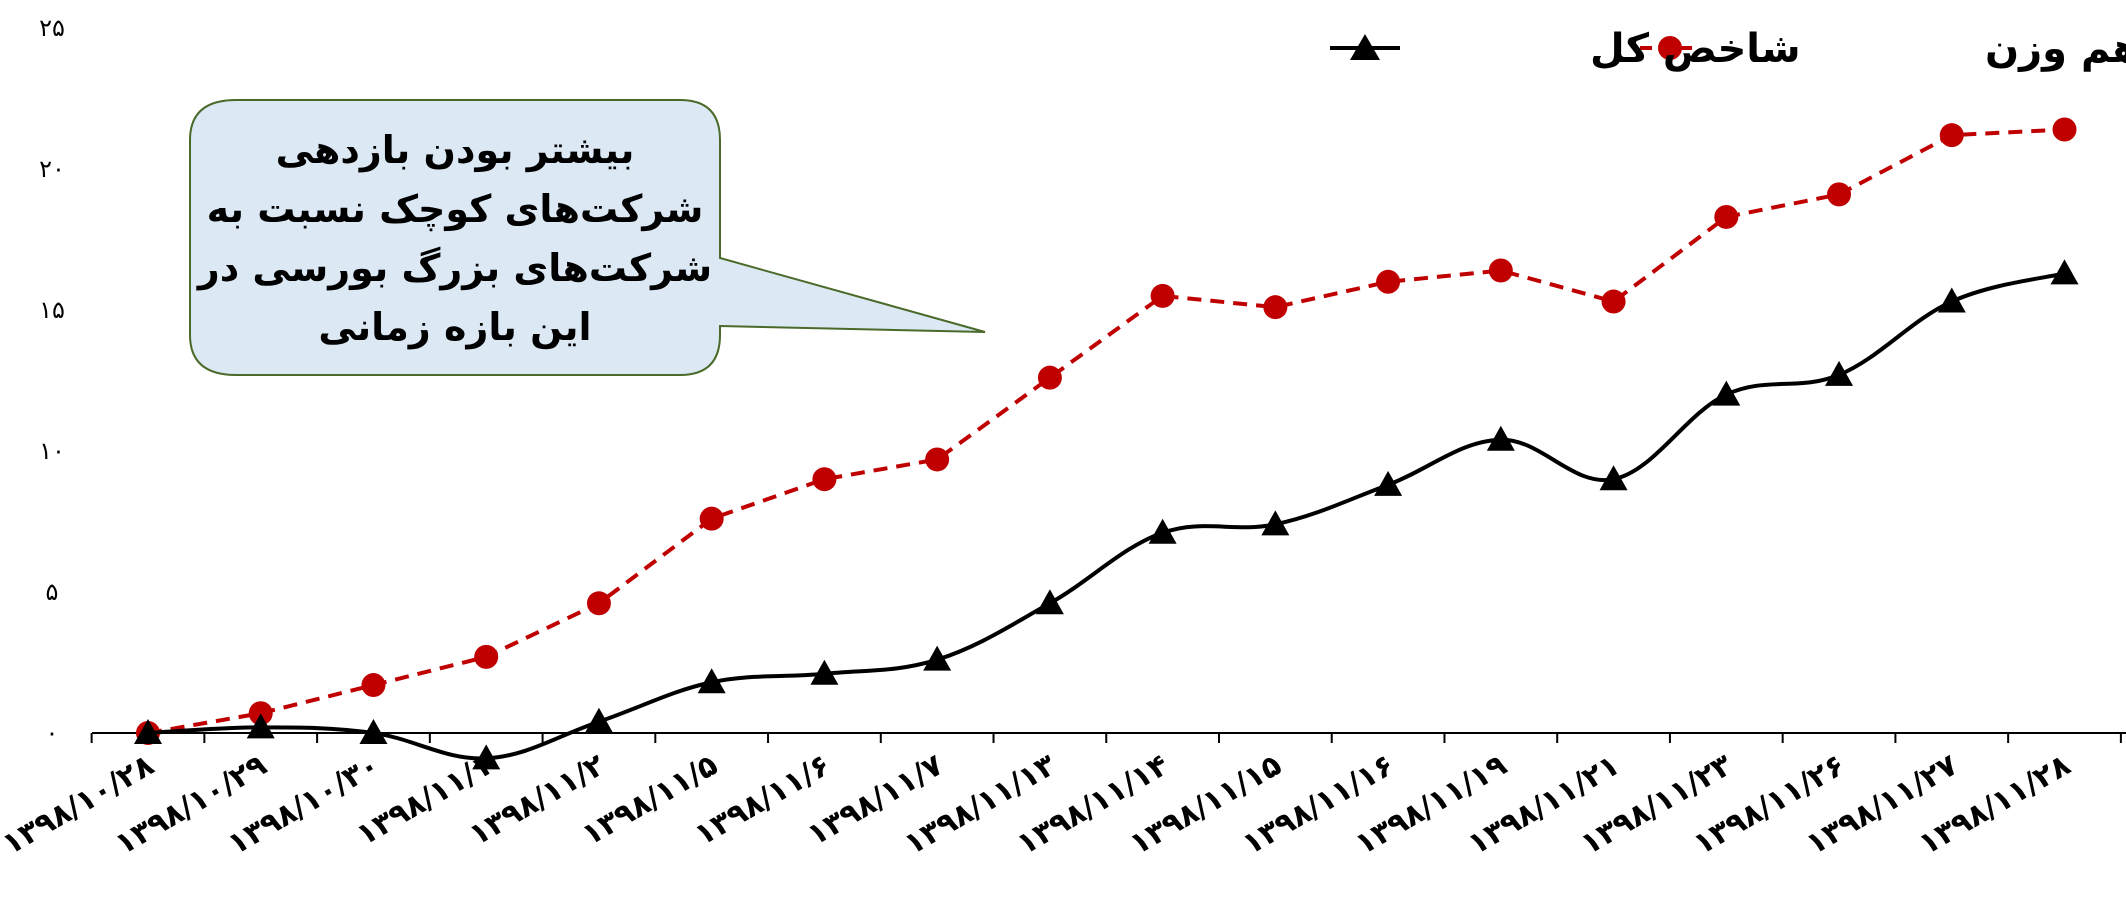  Describe the element at coordinates (52, 592) in the screenshot. I see `y-tick-label: ۵` at that location.